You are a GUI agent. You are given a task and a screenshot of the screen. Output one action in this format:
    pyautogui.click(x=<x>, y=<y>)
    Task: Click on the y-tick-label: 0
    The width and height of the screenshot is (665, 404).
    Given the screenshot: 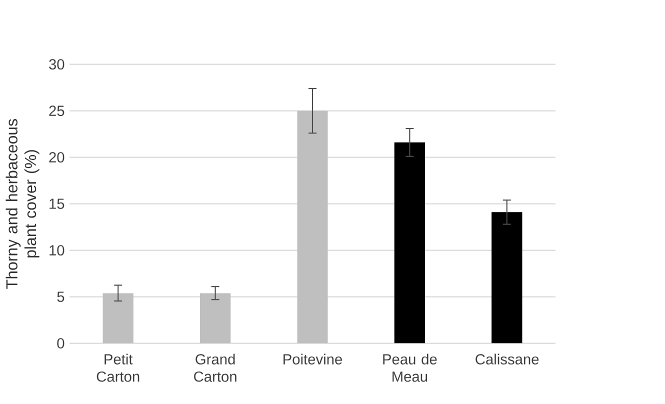 What is the action you would take?
    pyautogui.click(x=60, y=343)
    